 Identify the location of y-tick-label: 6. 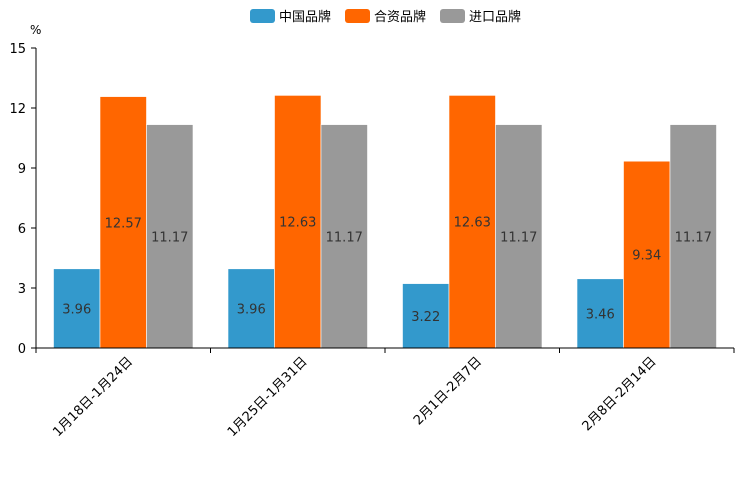
(22, 229).